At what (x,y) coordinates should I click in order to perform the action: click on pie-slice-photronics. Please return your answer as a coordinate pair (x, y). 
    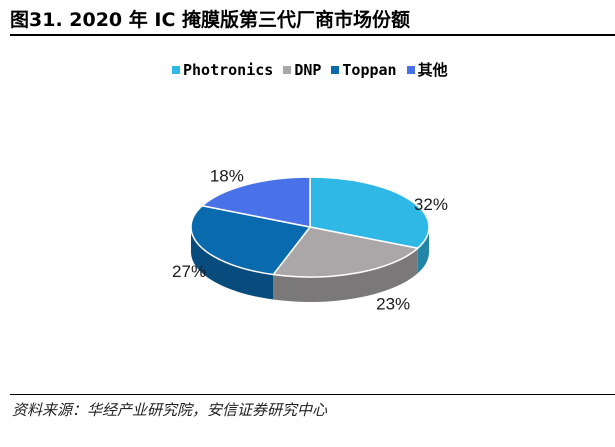
    Looking at the image, I should click on (369, 213).